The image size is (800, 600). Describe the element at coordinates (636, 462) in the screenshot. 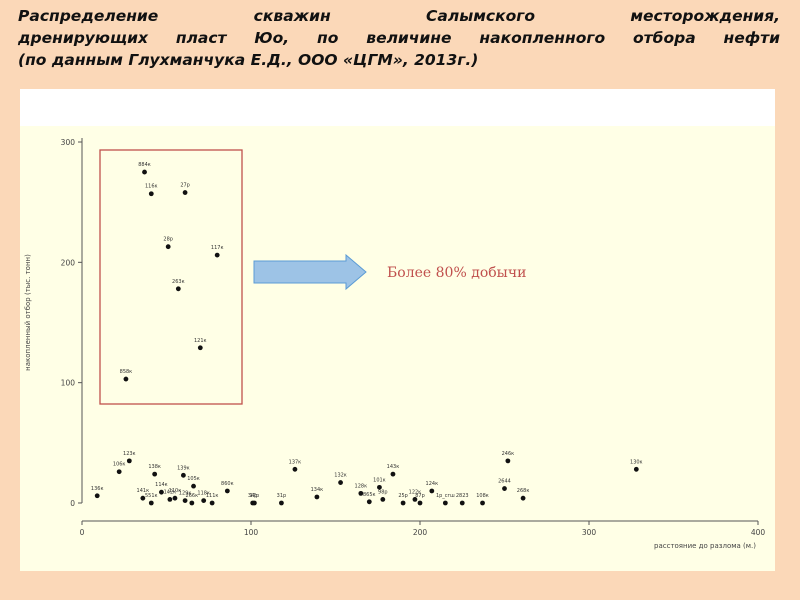

I see `point-label: 130к` at that location.